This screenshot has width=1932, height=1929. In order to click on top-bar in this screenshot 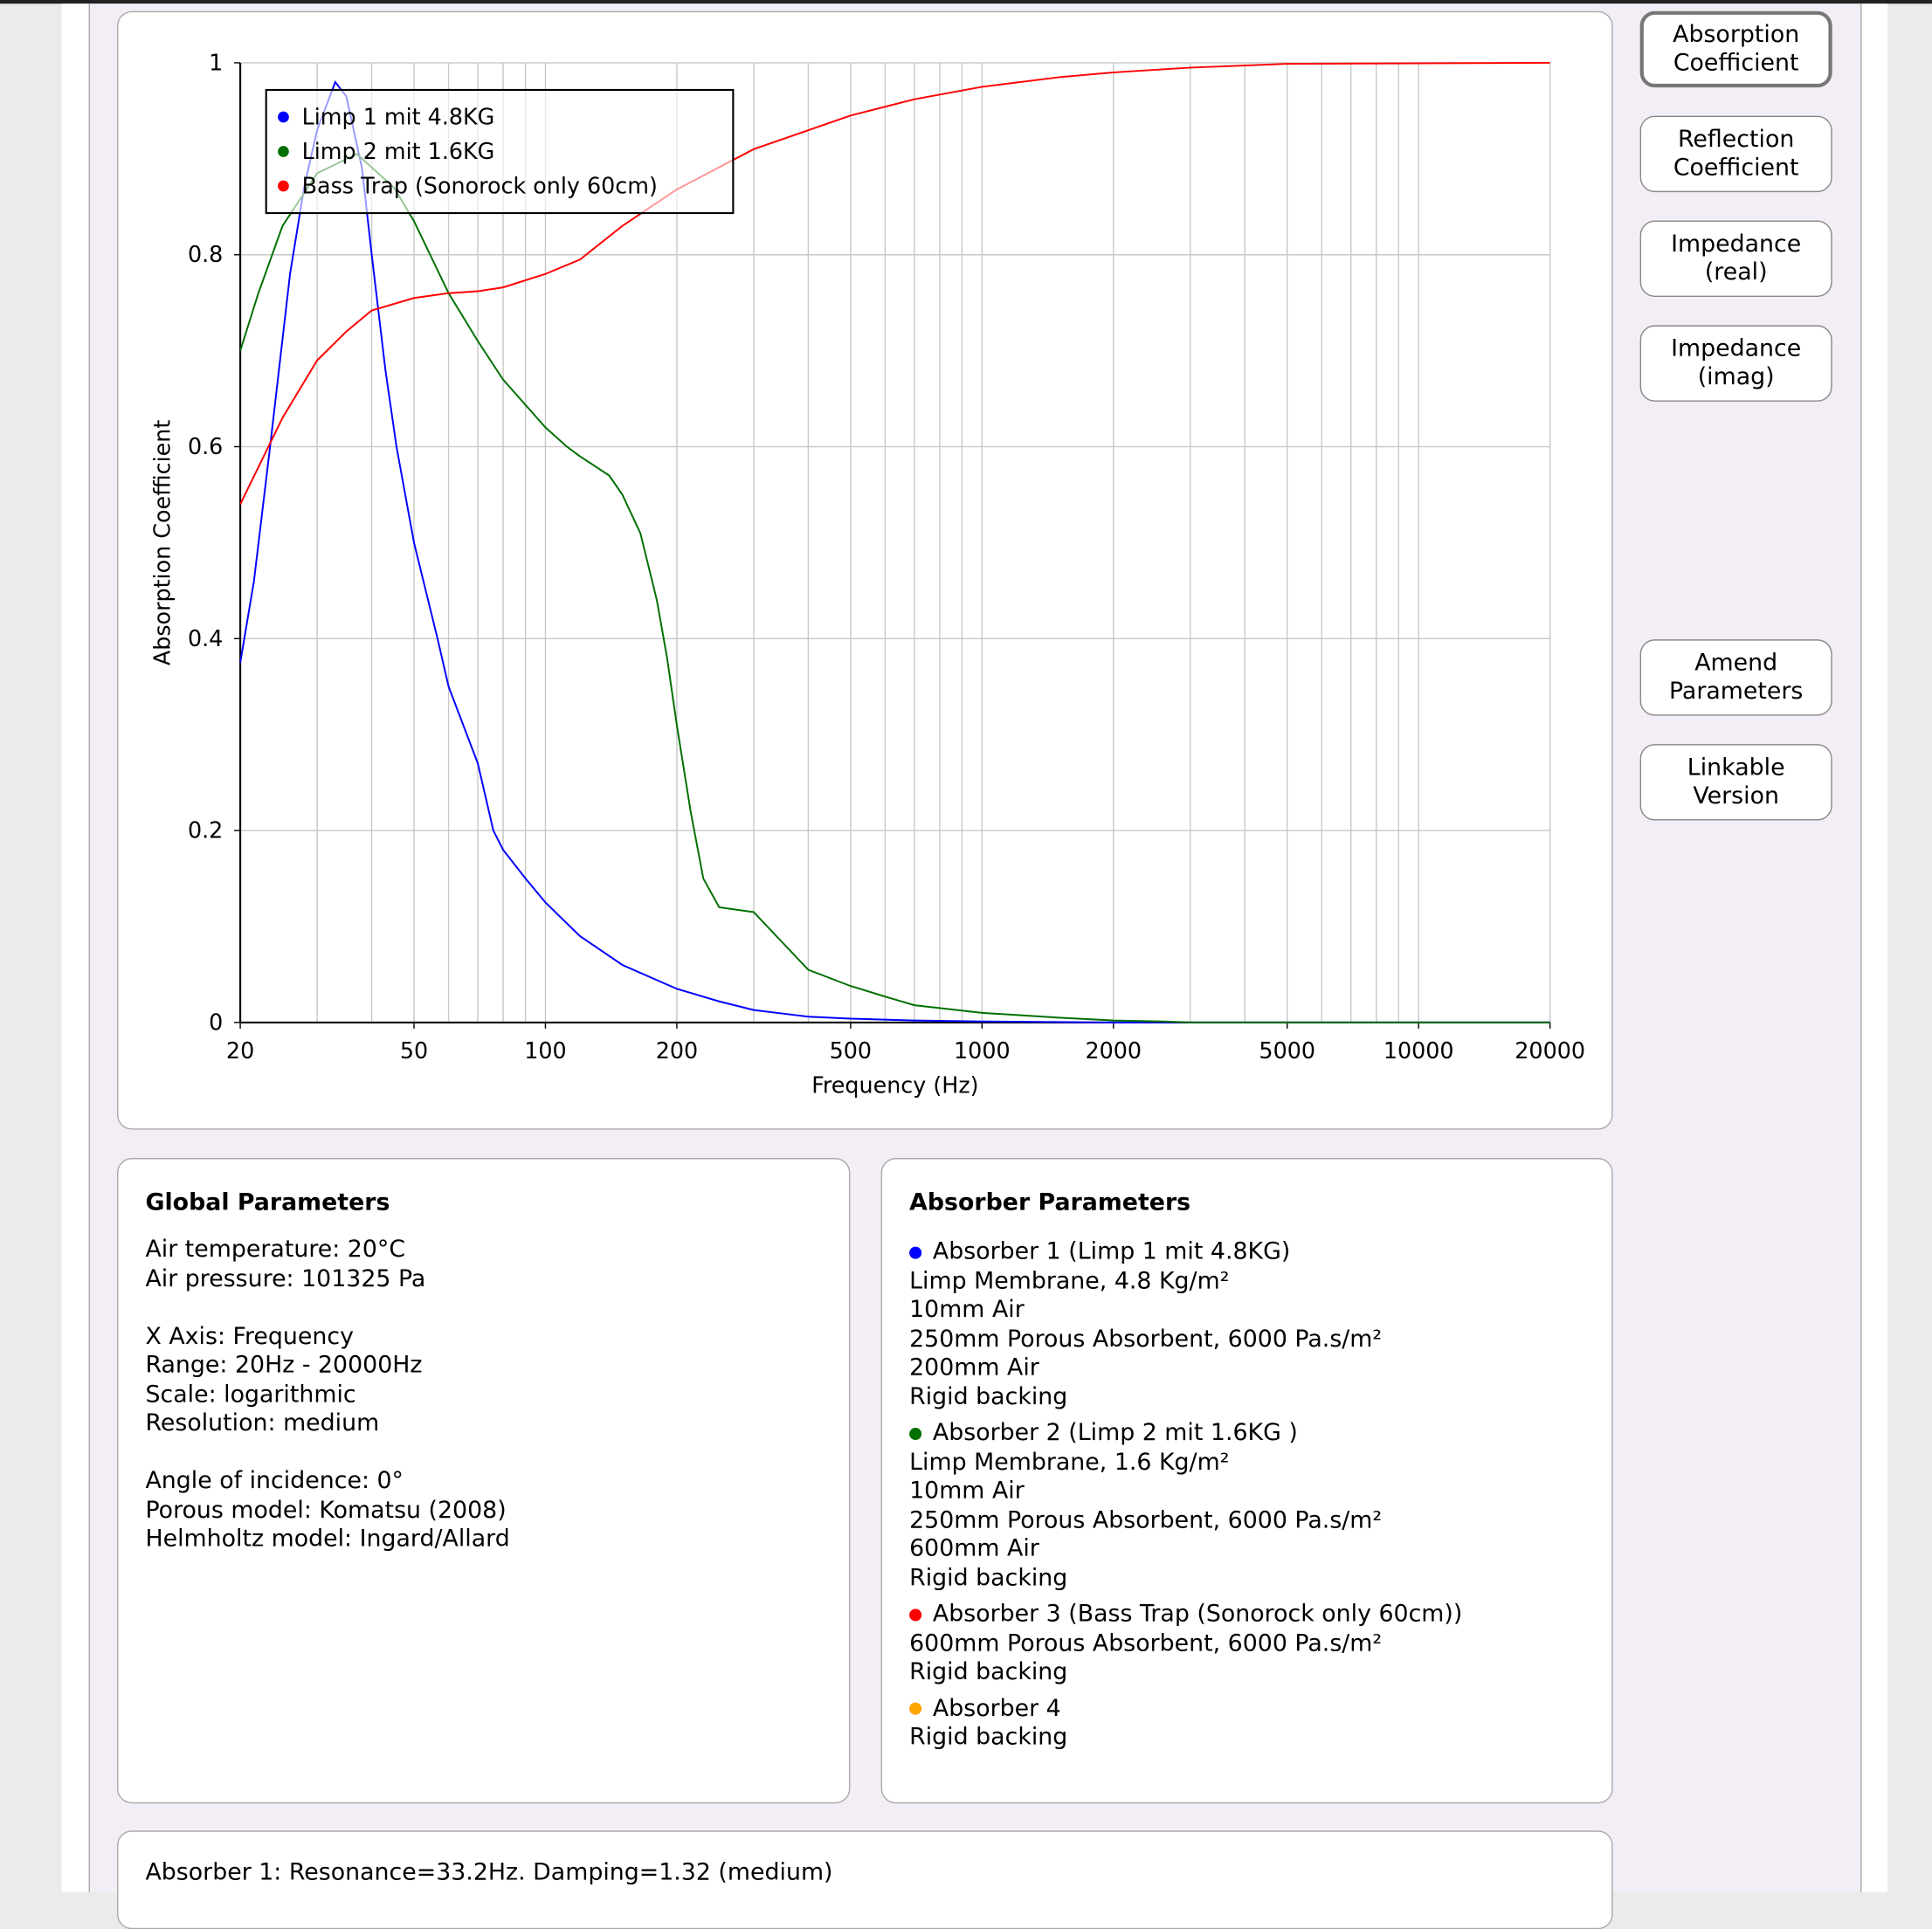, I will do `click(966, 2)`.